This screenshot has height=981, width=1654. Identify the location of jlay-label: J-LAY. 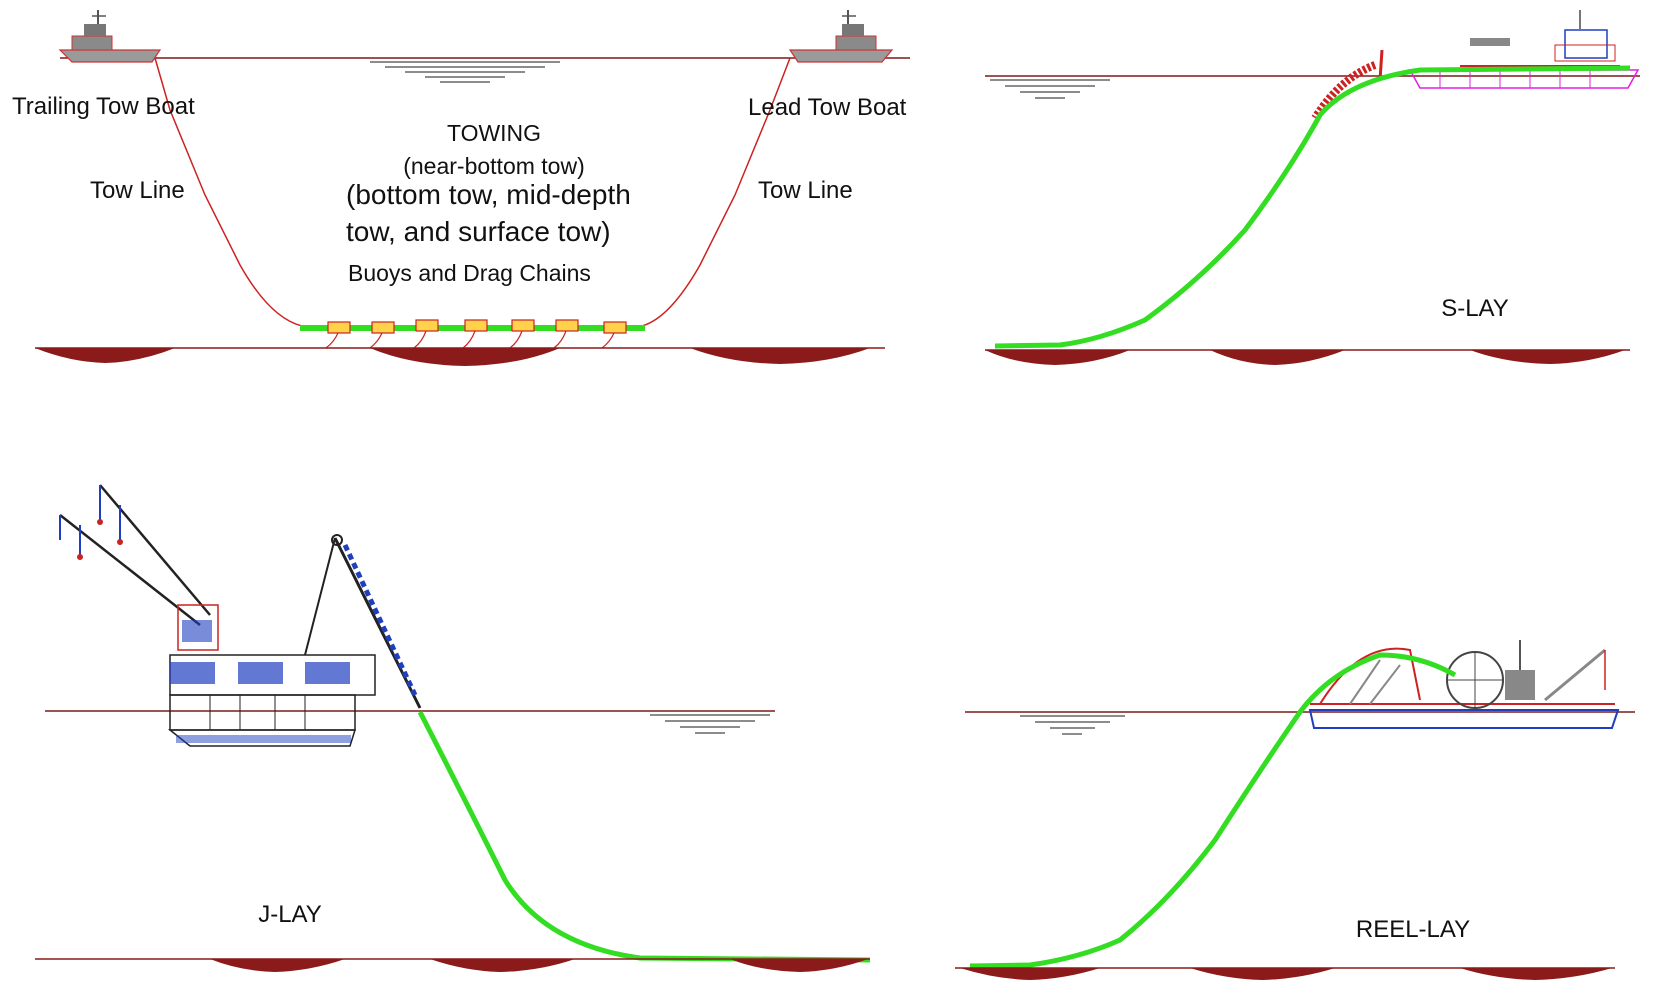
(290, 914).